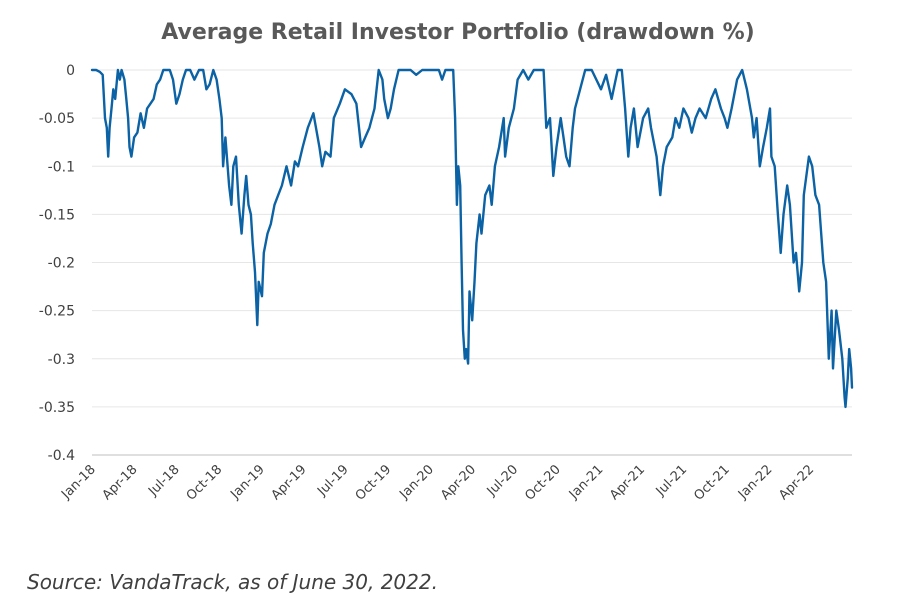 This screenshot has height=611, width=920. I want to click on y-tick-label: -0.1, so click(61, 167).